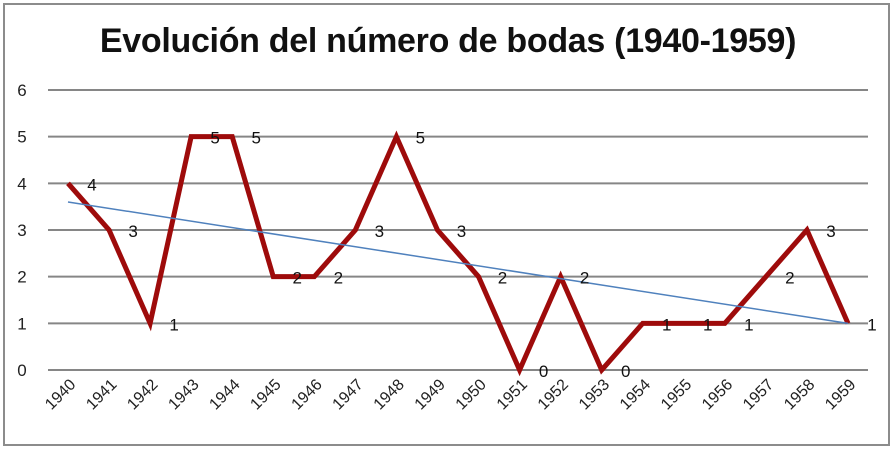 Image resolution: width=896 pixels, height=451 pixels. What do you see at coordinates (389, 394) in the screenshot?
I see `x-tick-label: 1948` at bounding box center [389, 394].